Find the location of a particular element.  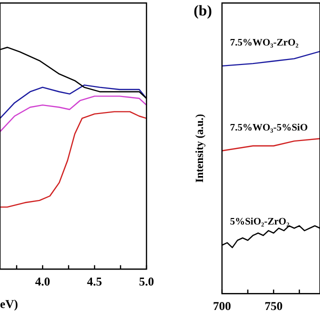

chart-title: (b) is located at coordinates (203, 11).